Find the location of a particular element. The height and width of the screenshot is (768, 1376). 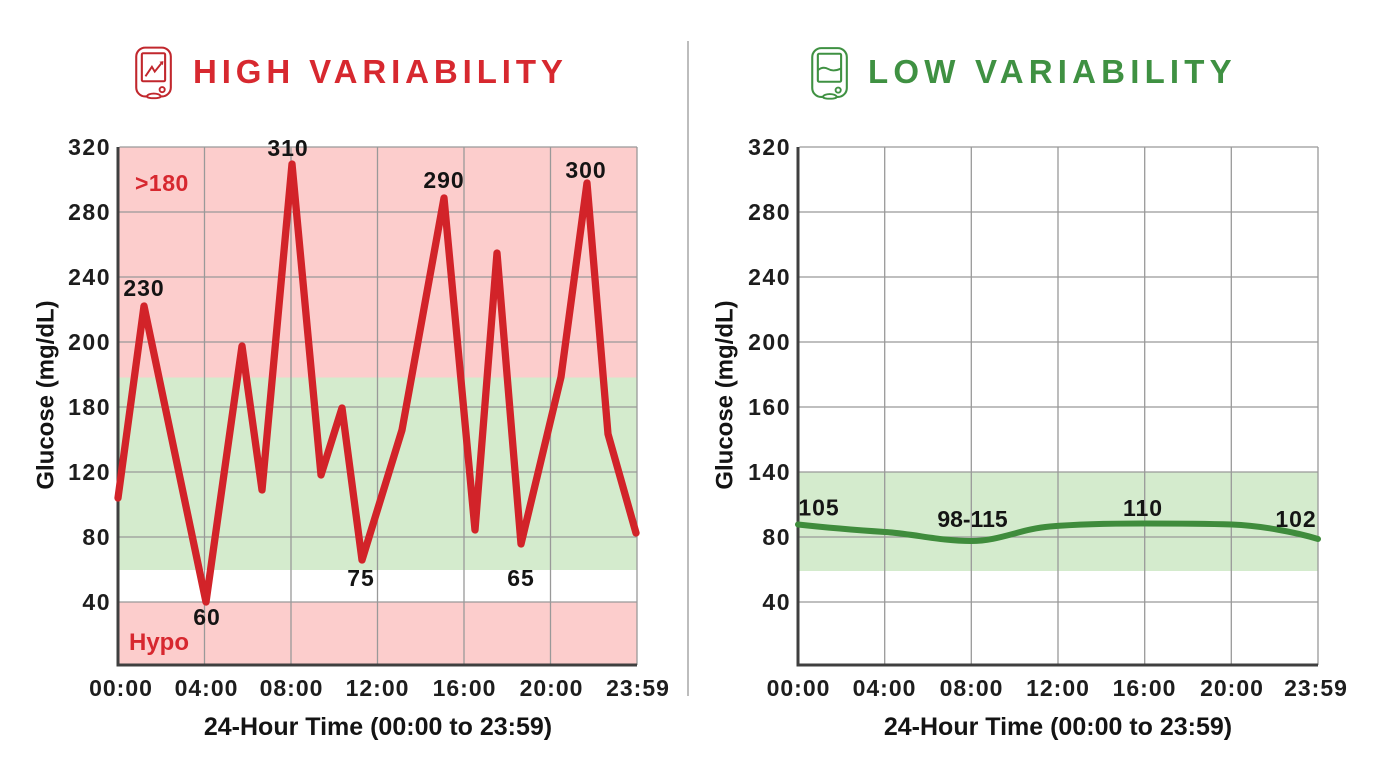

svg-text: 180 is located at coordinates (89, 407).